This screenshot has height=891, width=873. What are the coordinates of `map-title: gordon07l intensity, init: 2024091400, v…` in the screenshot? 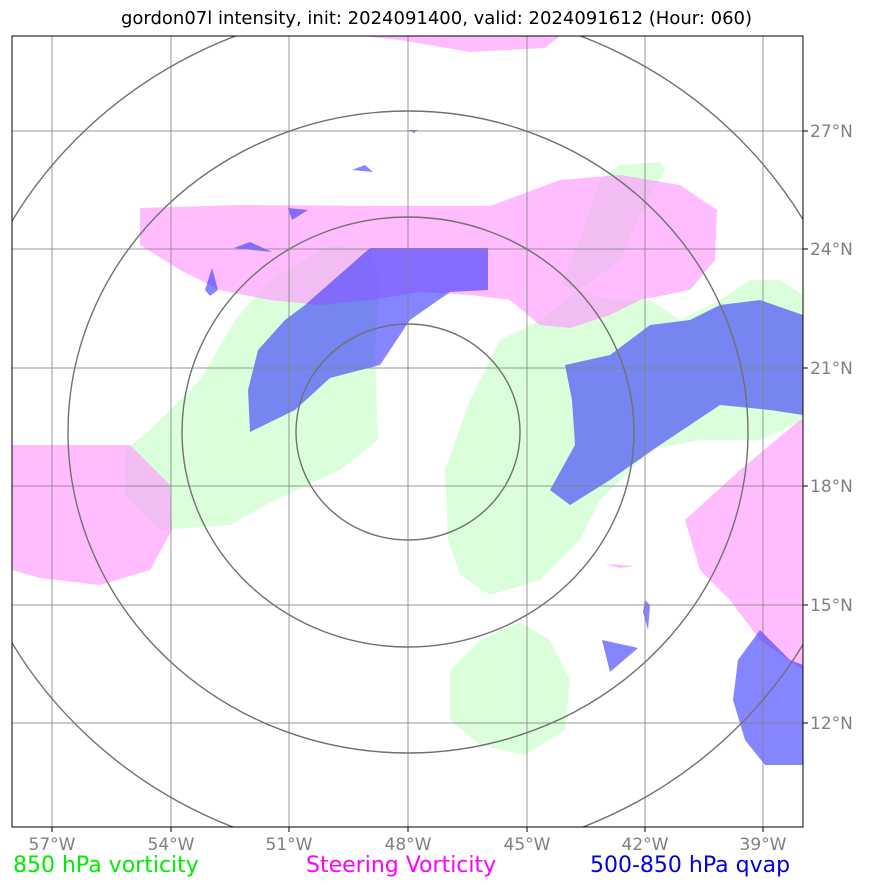 It's located at (436, 18).